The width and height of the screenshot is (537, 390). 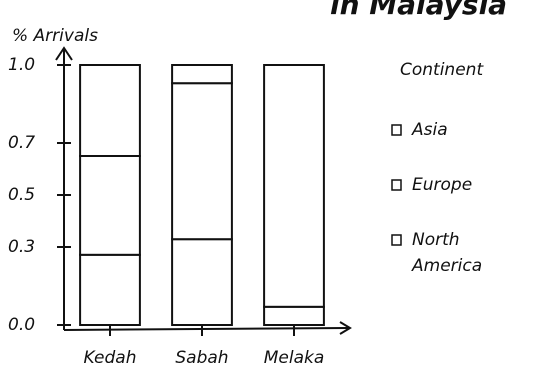 I want to click on legend-label: Europe, so click(x=442, y=185).